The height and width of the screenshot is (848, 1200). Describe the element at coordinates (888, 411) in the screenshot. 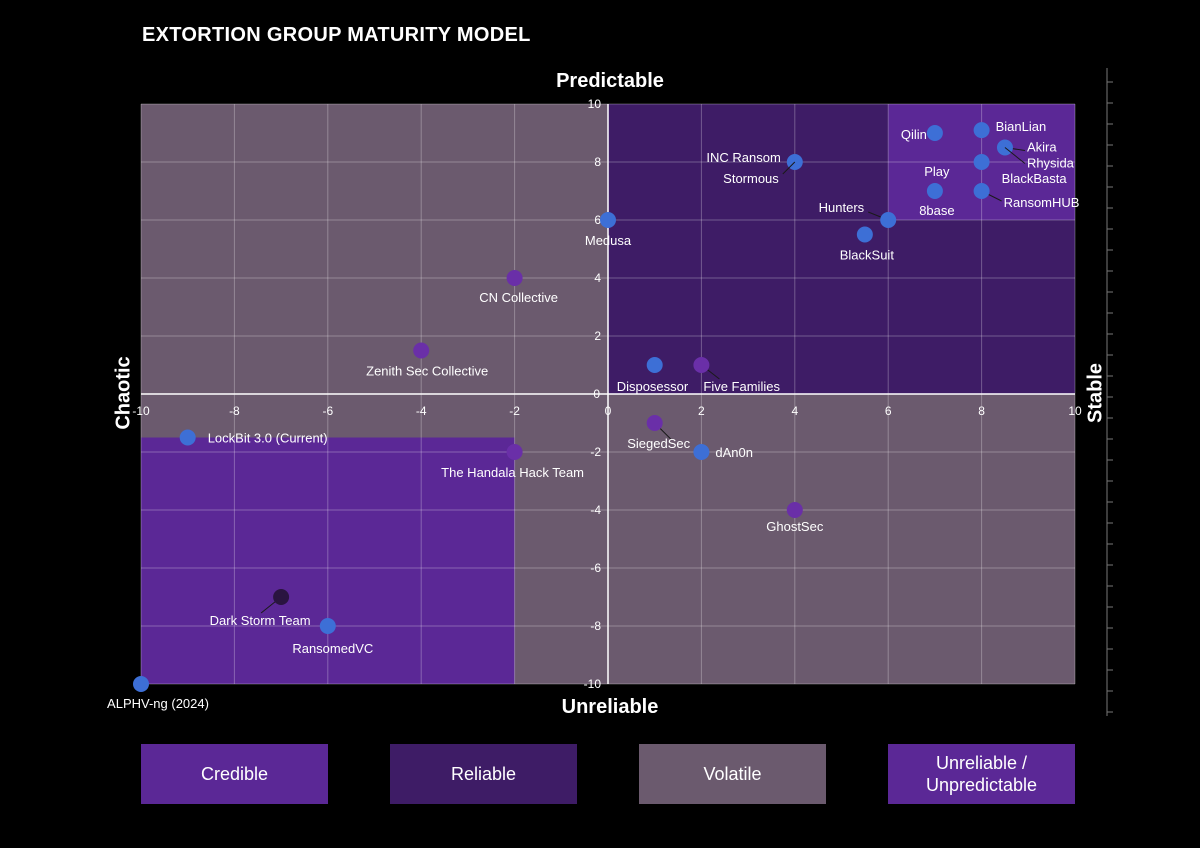

I see `x-tick-label: 6` at that location.